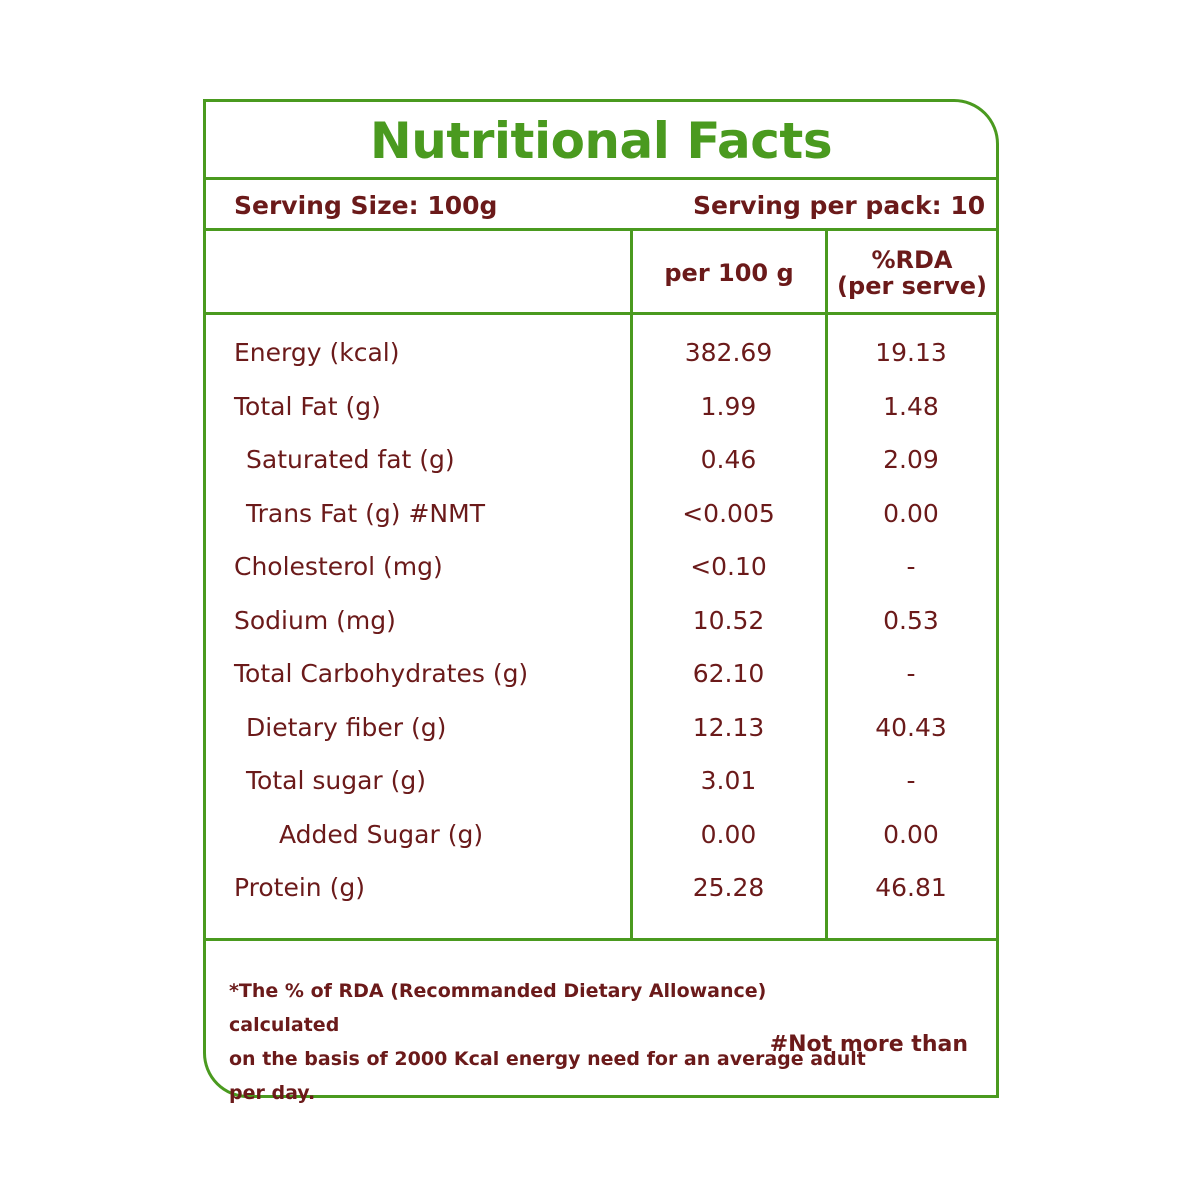 This screenshot has height=1200, width=1200. I want to click on nutrient-per-100g: <0.005, so click(728, 513).